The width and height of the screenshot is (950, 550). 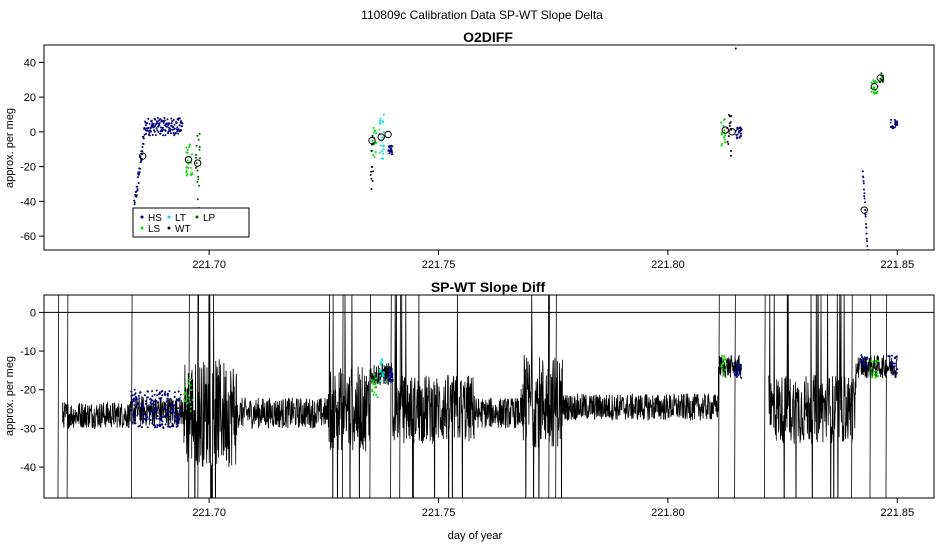 What do you see at coordinates (475, 536) in the screenshot?
I see `slope-diff-xlabel: day of year` at bounding box center [475, 536].